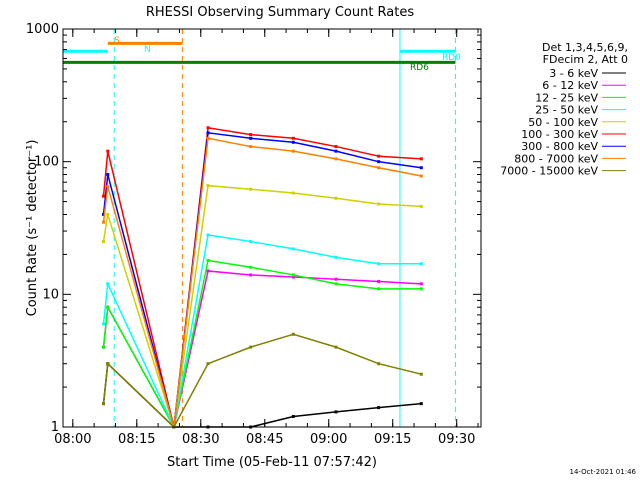  Describe the element at coordinates (272, 462) in the screenshot. I see `x-axis-label: Start Time (05-Feb-11 07:57:42)` at that location.